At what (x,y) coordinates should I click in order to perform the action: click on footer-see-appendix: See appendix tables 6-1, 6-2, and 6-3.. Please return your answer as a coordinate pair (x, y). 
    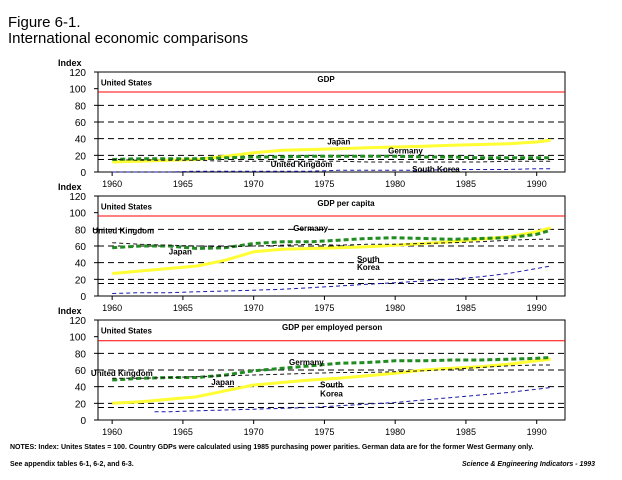
    Looking at the image, I should click on (72, 464).